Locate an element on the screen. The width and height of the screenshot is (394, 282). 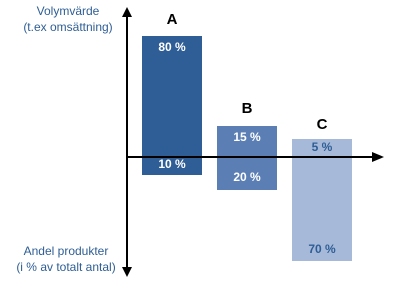
lower-value: 10 % is located at coordinates (172, 164).